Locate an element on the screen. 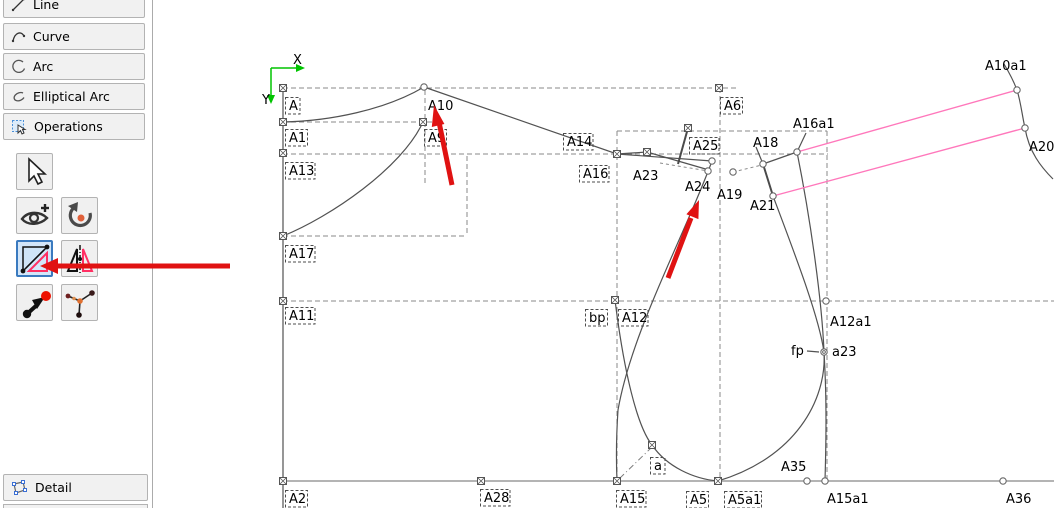 This screenshot has height=508, width=1054. point-label: A5a1 is located at coordinates (744, 500).